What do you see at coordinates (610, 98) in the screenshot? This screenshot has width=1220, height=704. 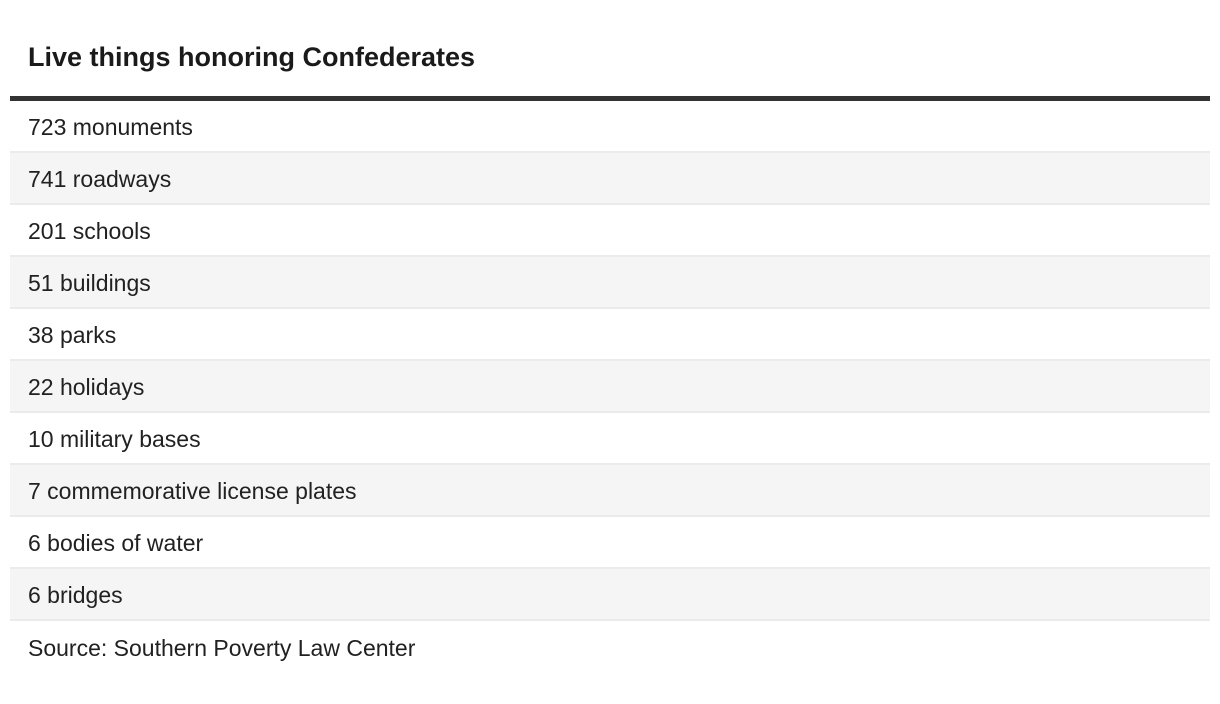 I see `title-divider` at bounding box center [610, 98].